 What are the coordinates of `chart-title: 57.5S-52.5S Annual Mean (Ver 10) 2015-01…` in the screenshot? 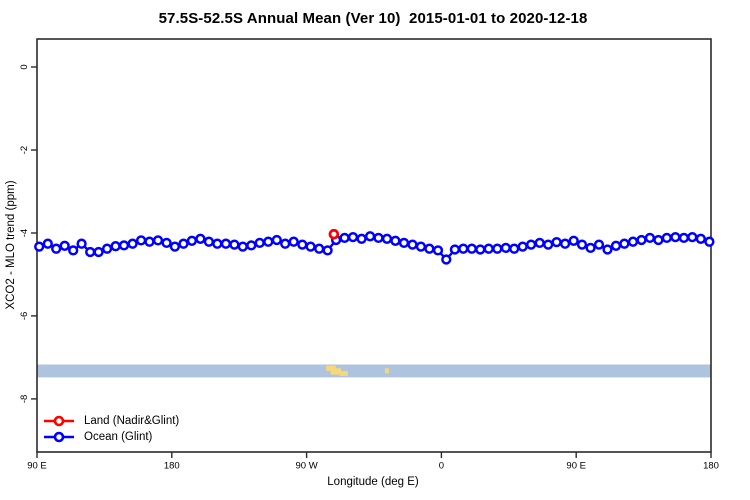 It's located at (373, 18).